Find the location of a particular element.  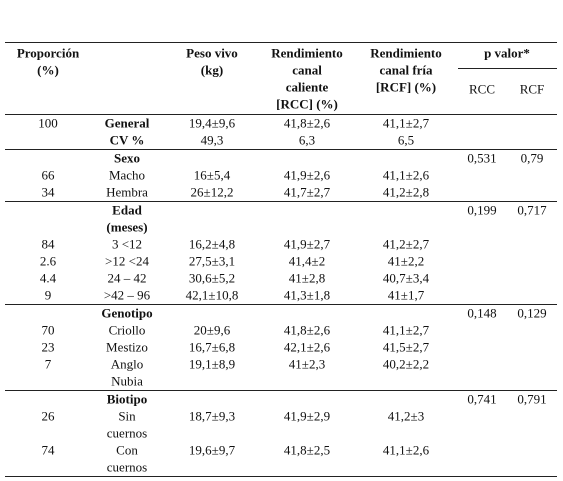

table-cell: 74 is located at coordinates (48, 450).